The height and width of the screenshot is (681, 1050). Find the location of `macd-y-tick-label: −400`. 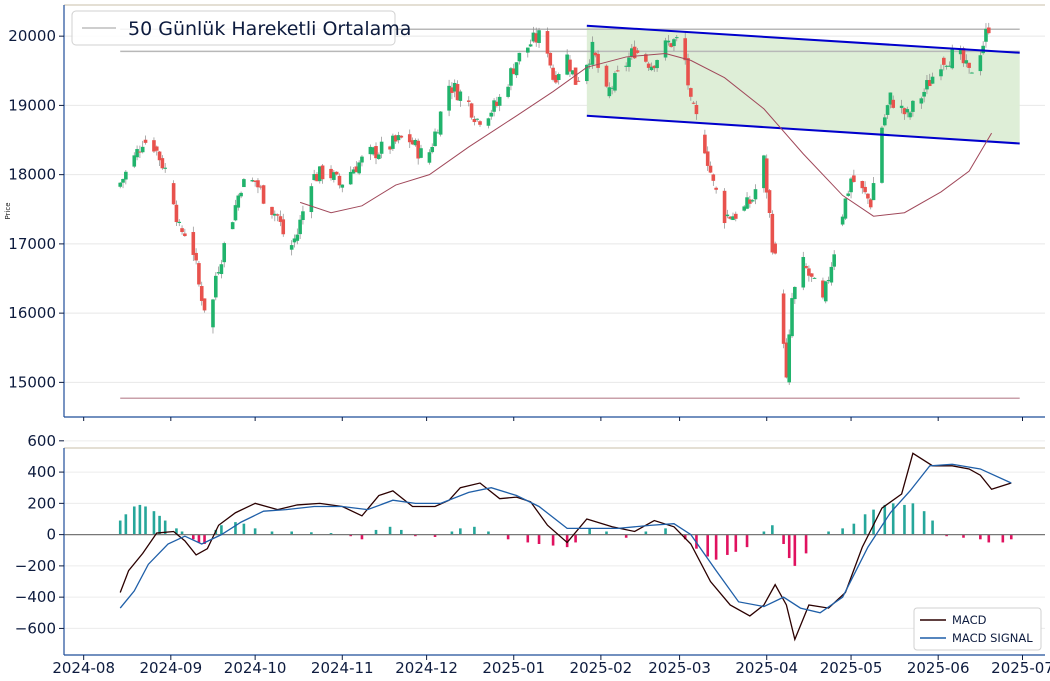

macd-y-tick-label: −400 is located at coordinates (35, 597).